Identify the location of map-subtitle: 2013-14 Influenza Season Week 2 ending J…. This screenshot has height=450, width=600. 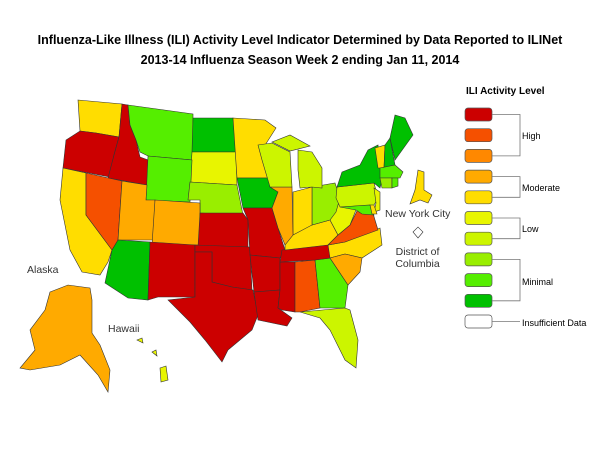
(300, 60).